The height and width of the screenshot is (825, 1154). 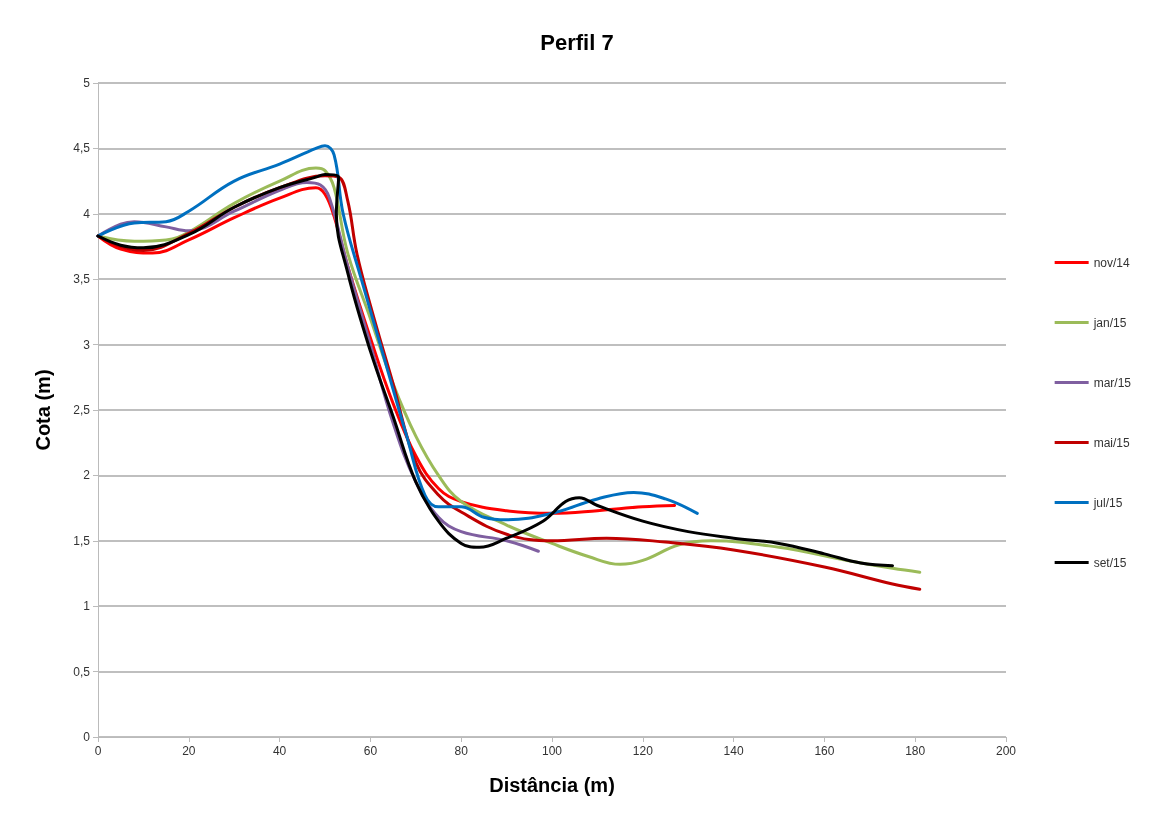 I want to click on legend-label: set/15, so click(x=1110, y=562).